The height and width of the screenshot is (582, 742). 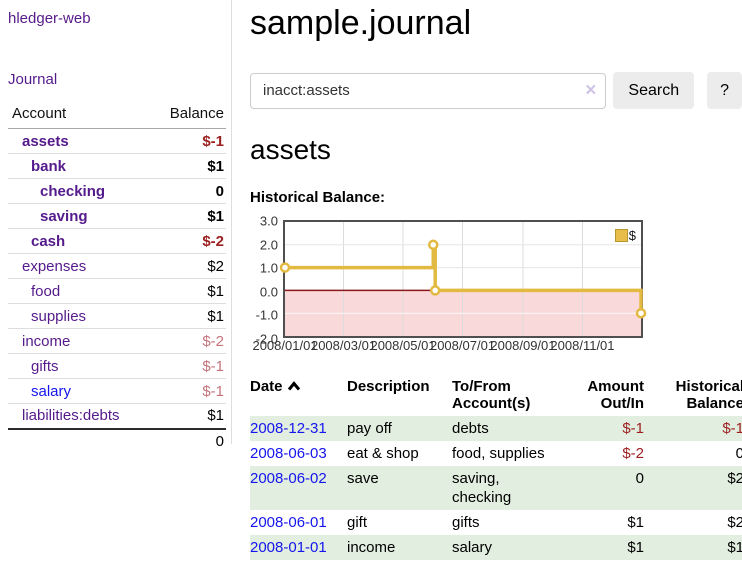 What do you see at coordinates (632, 236) in the screenshot?
I see `legend-label: $` at bounding box center [632, 236].